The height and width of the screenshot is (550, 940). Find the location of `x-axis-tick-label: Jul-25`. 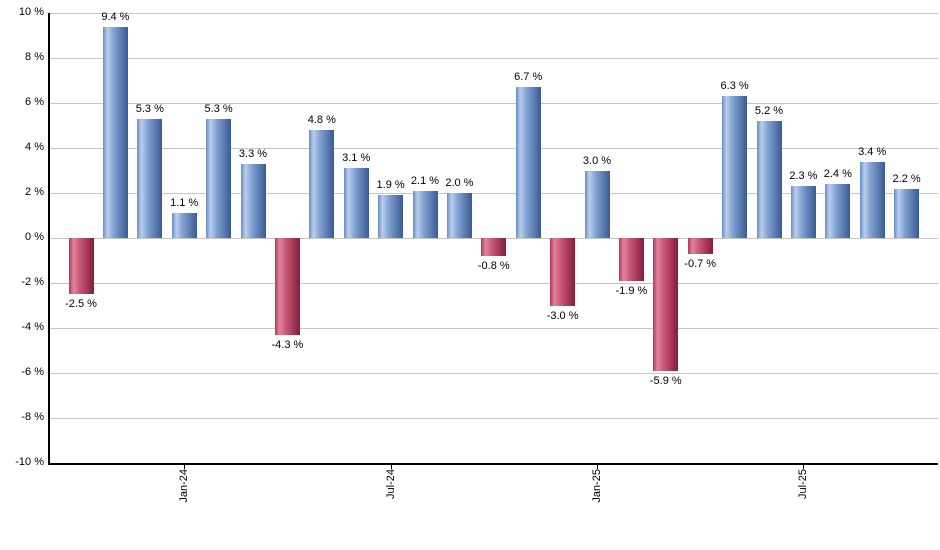

x-axis-tick-label: Jul-25 is located at coordinates (803, 484).